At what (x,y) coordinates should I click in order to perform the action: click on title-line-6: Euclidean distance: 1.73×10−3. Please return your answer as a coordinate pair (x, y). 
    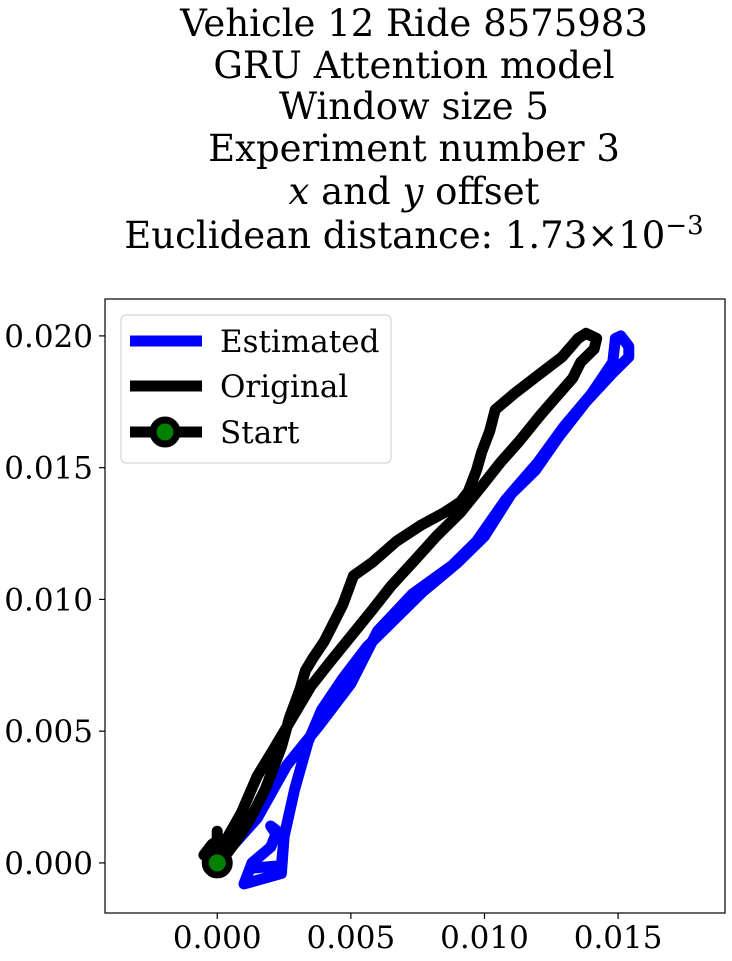
    Looking at the image, I should click on (413, 234).